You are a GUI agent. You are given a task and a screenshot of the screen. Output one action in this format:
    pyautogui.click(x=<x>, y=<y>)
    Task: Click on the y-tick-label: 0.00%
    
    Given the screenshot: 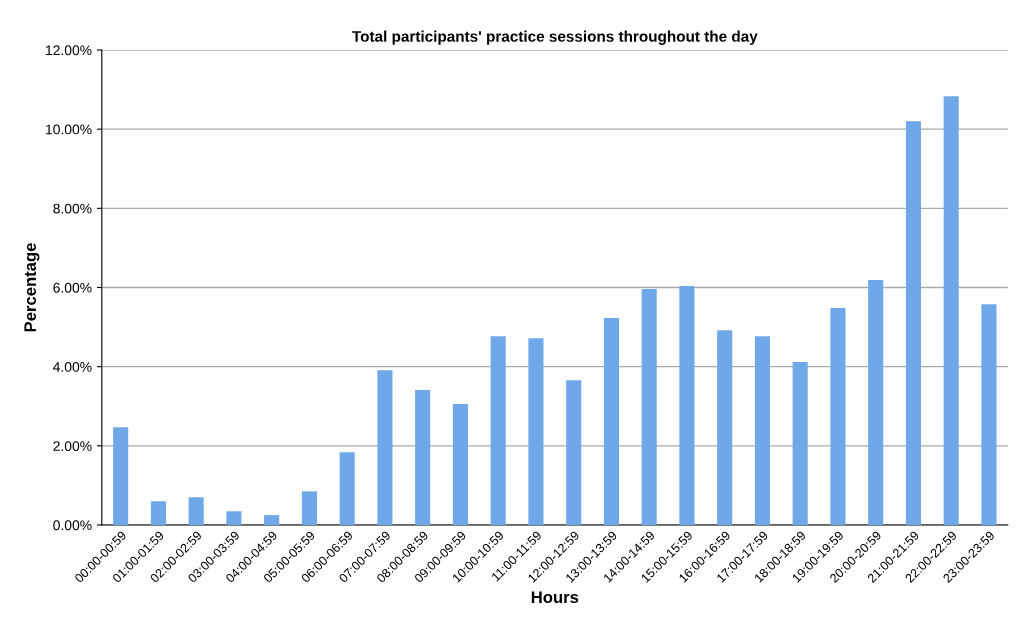 What is the action you would take?
    pyautogui.click(x=72, y=525)
    